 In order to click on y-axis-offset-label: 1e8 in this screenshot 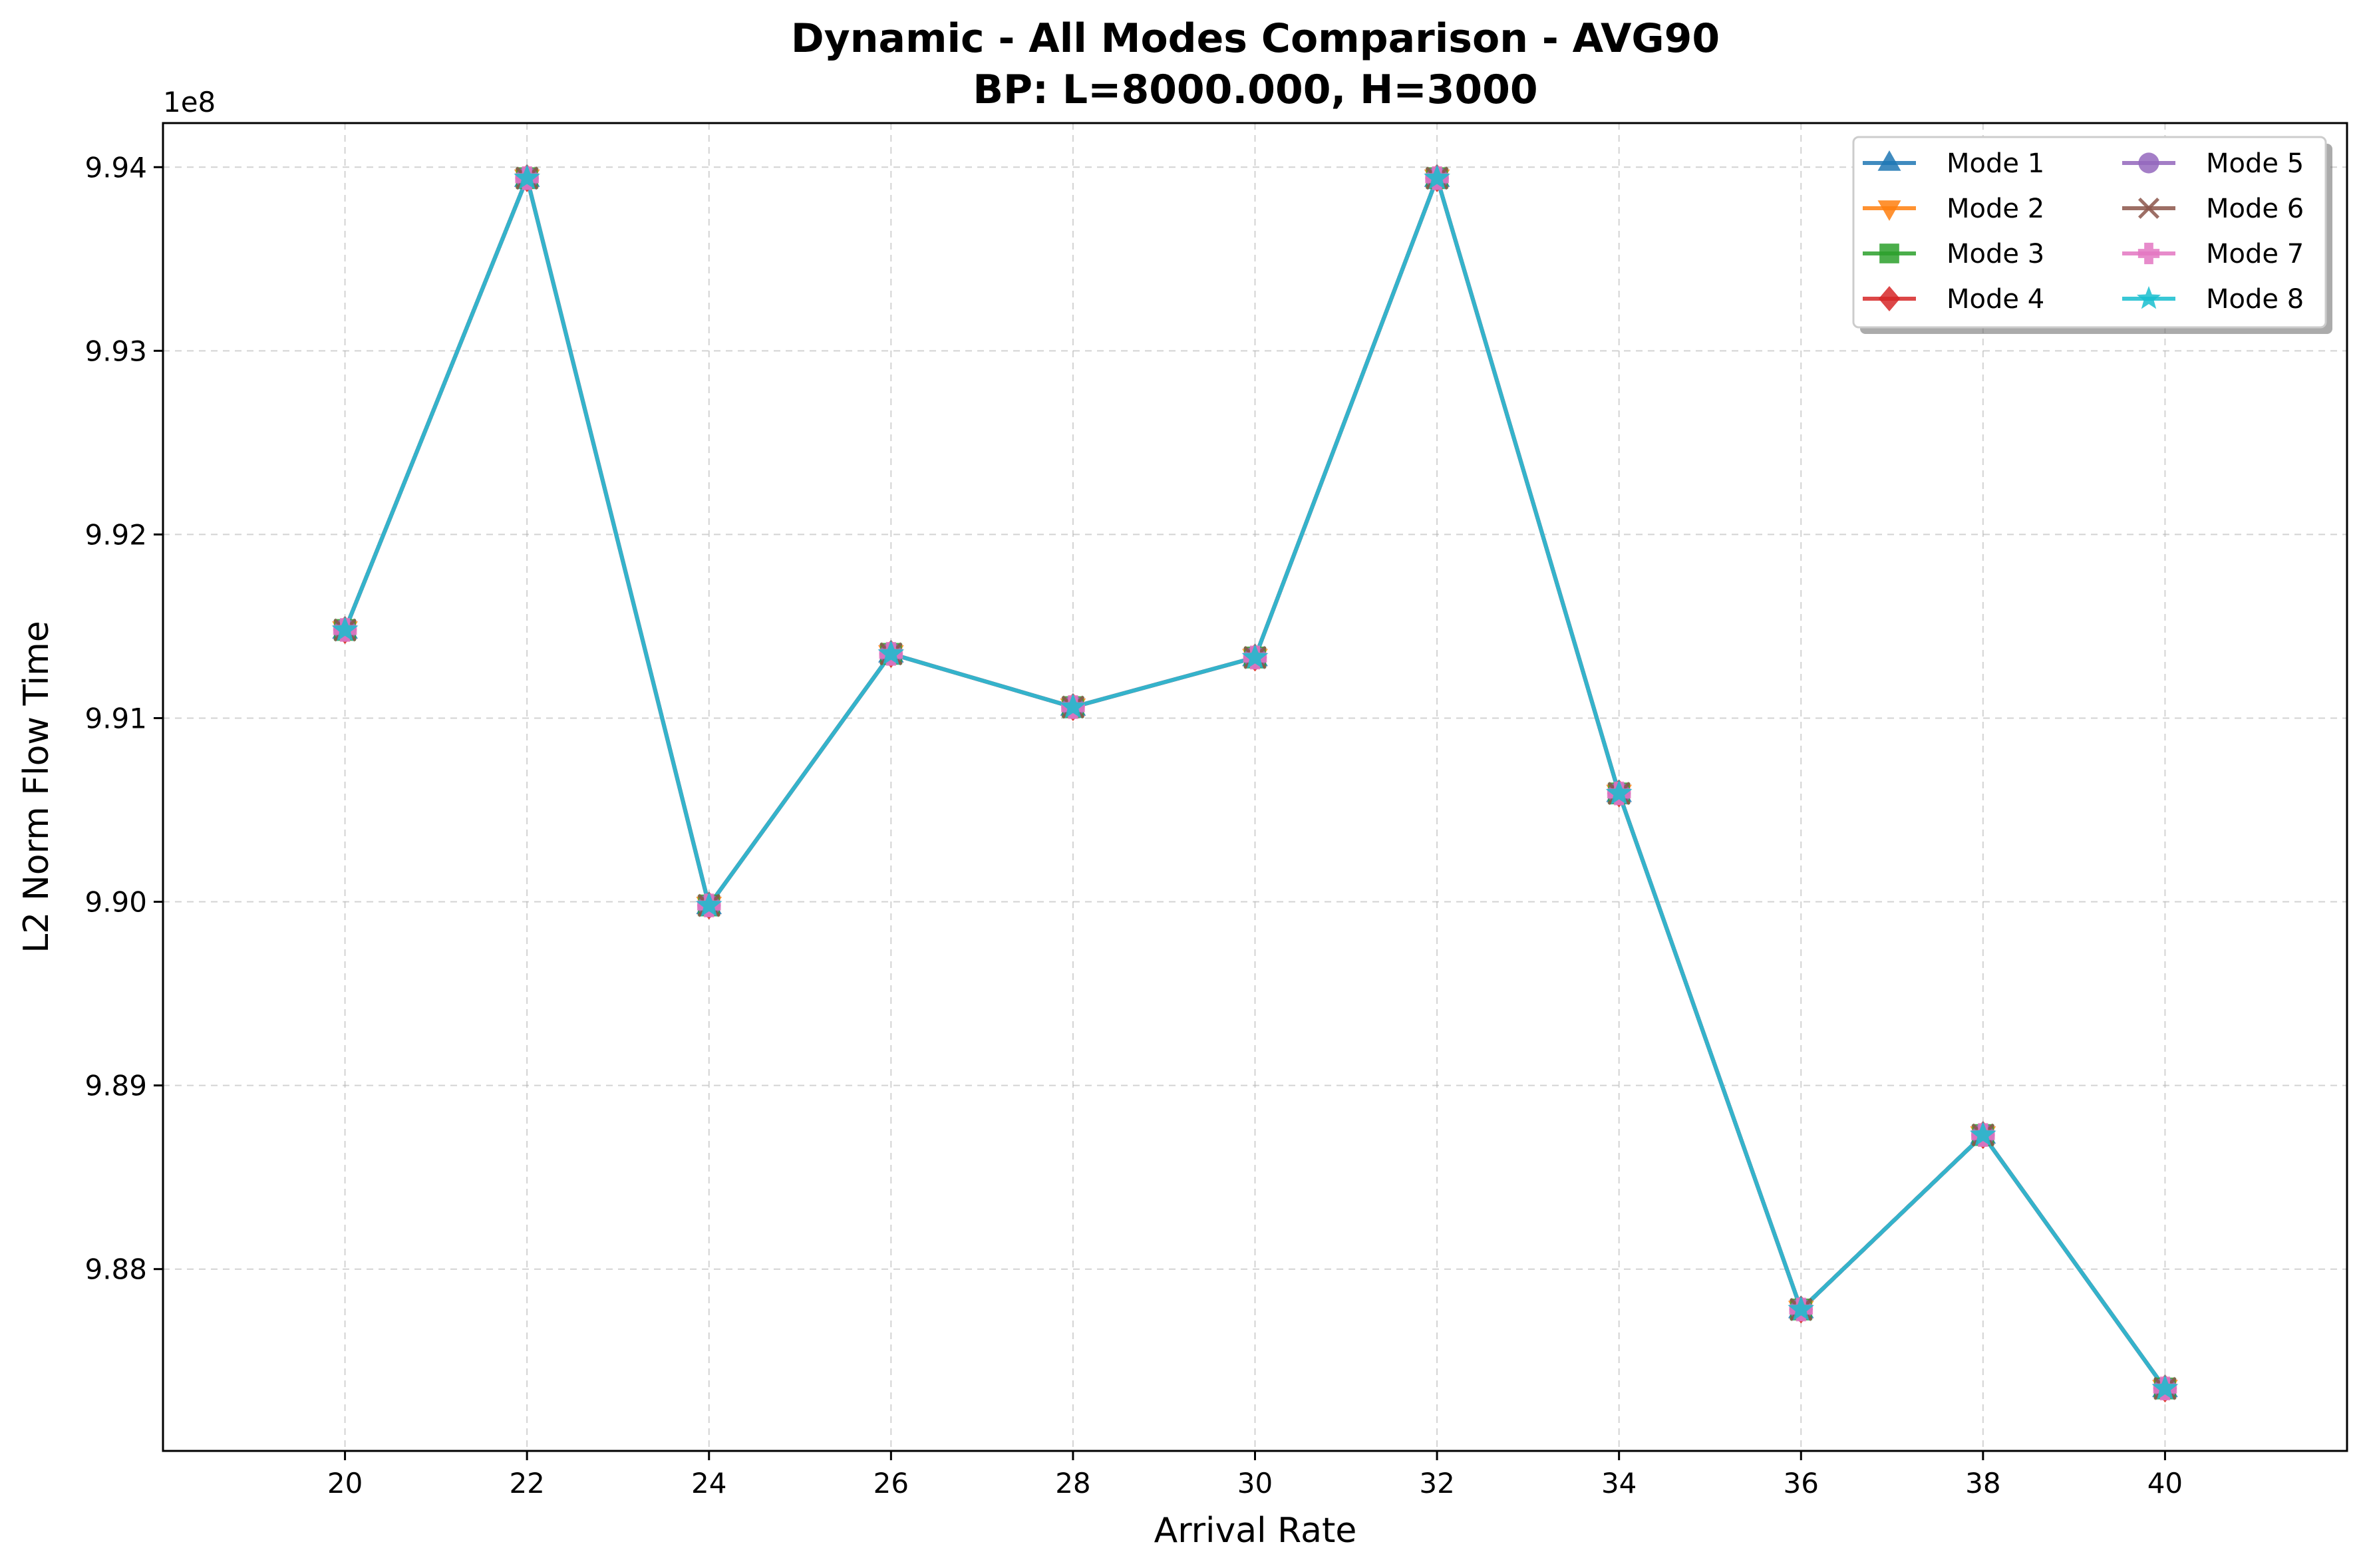, I will do `click(189, 102)`.